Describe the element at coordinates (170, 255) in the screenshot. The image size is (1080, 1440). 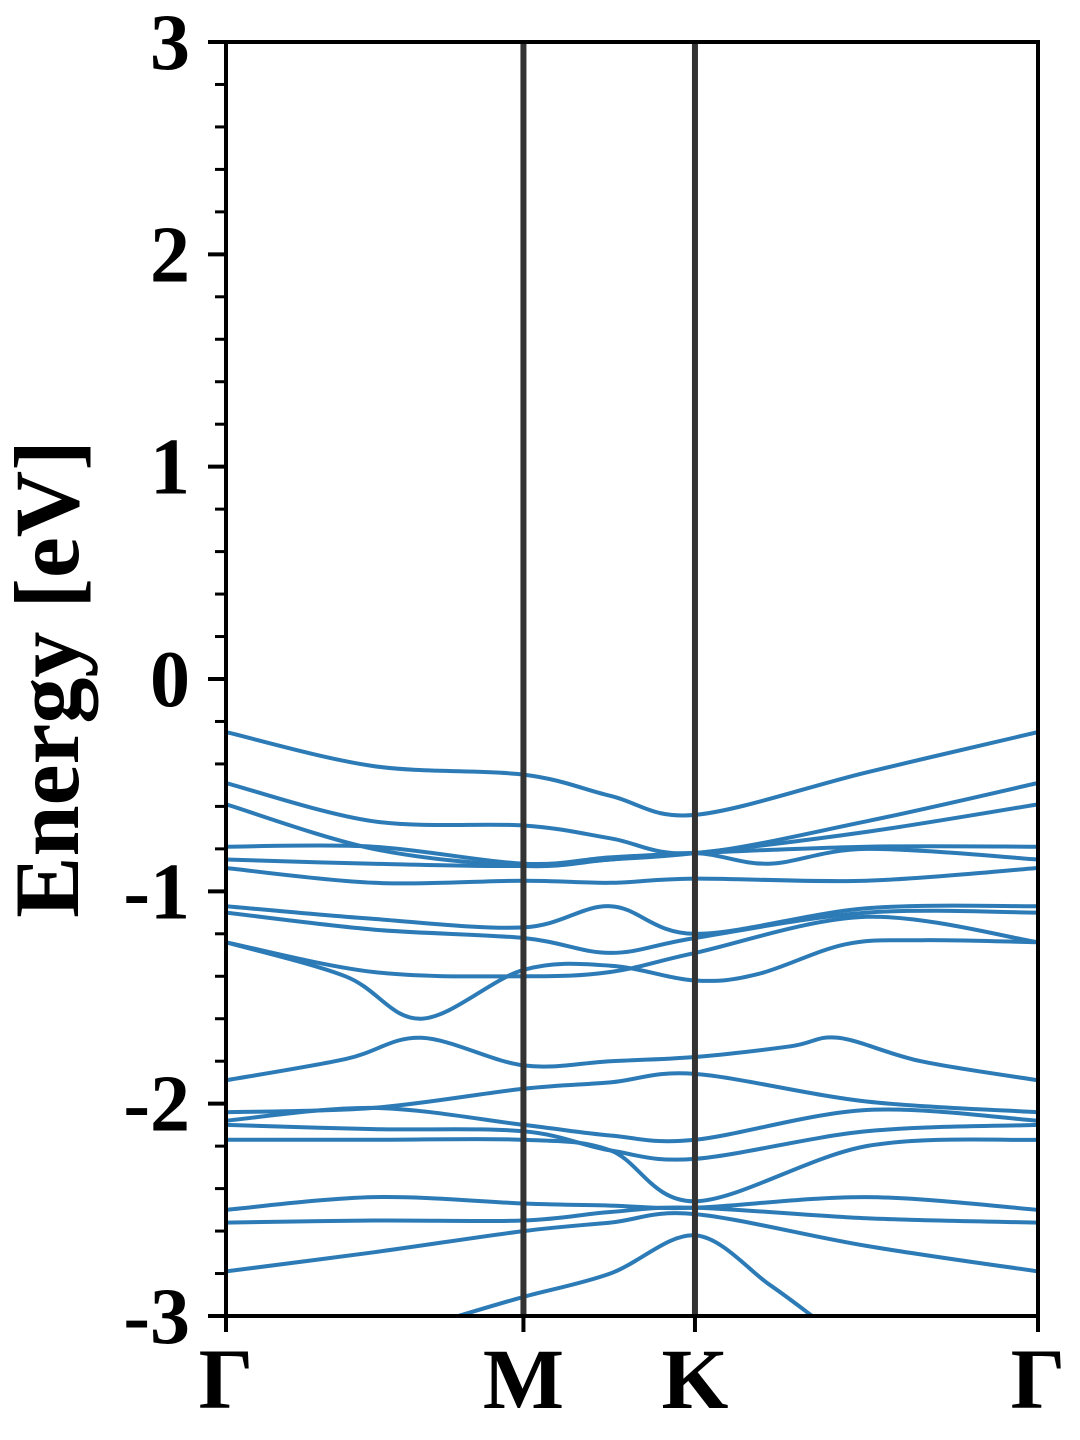
I see `y-tick-label: 2` at that location.